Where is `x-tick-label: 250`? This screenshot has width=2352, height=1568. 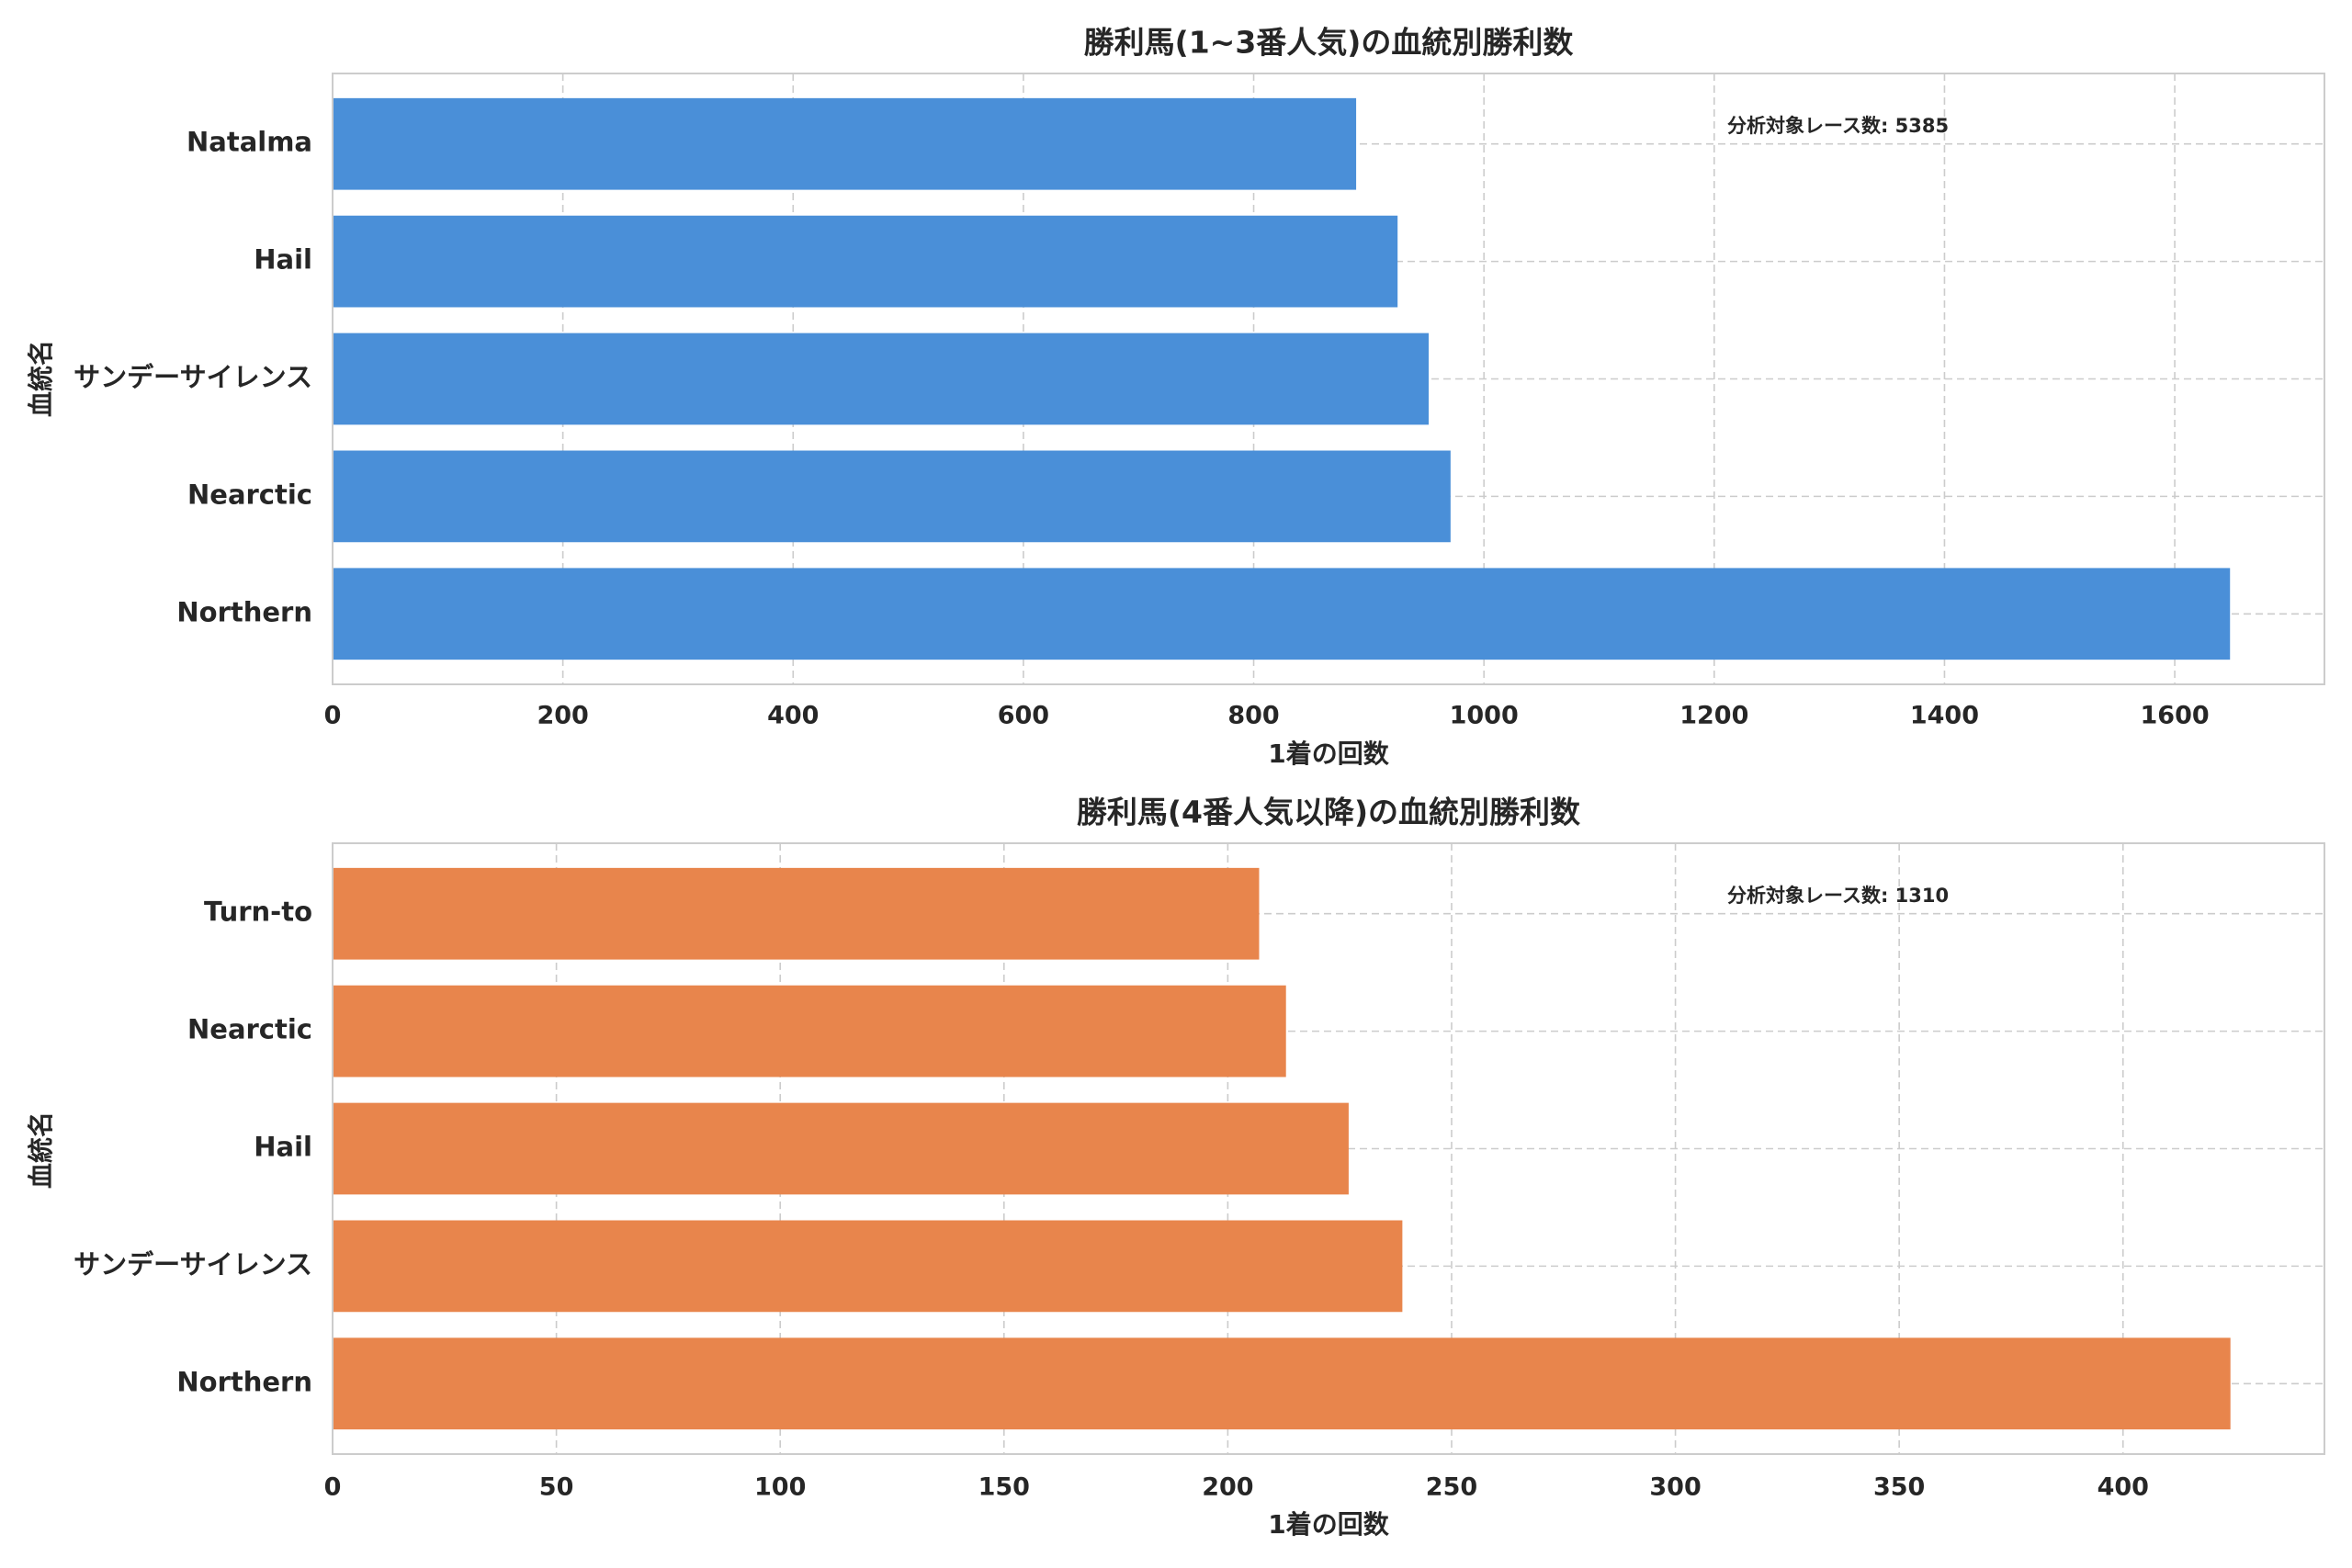
x-tick-label: 250 is located at coordinates (1451, 1488).